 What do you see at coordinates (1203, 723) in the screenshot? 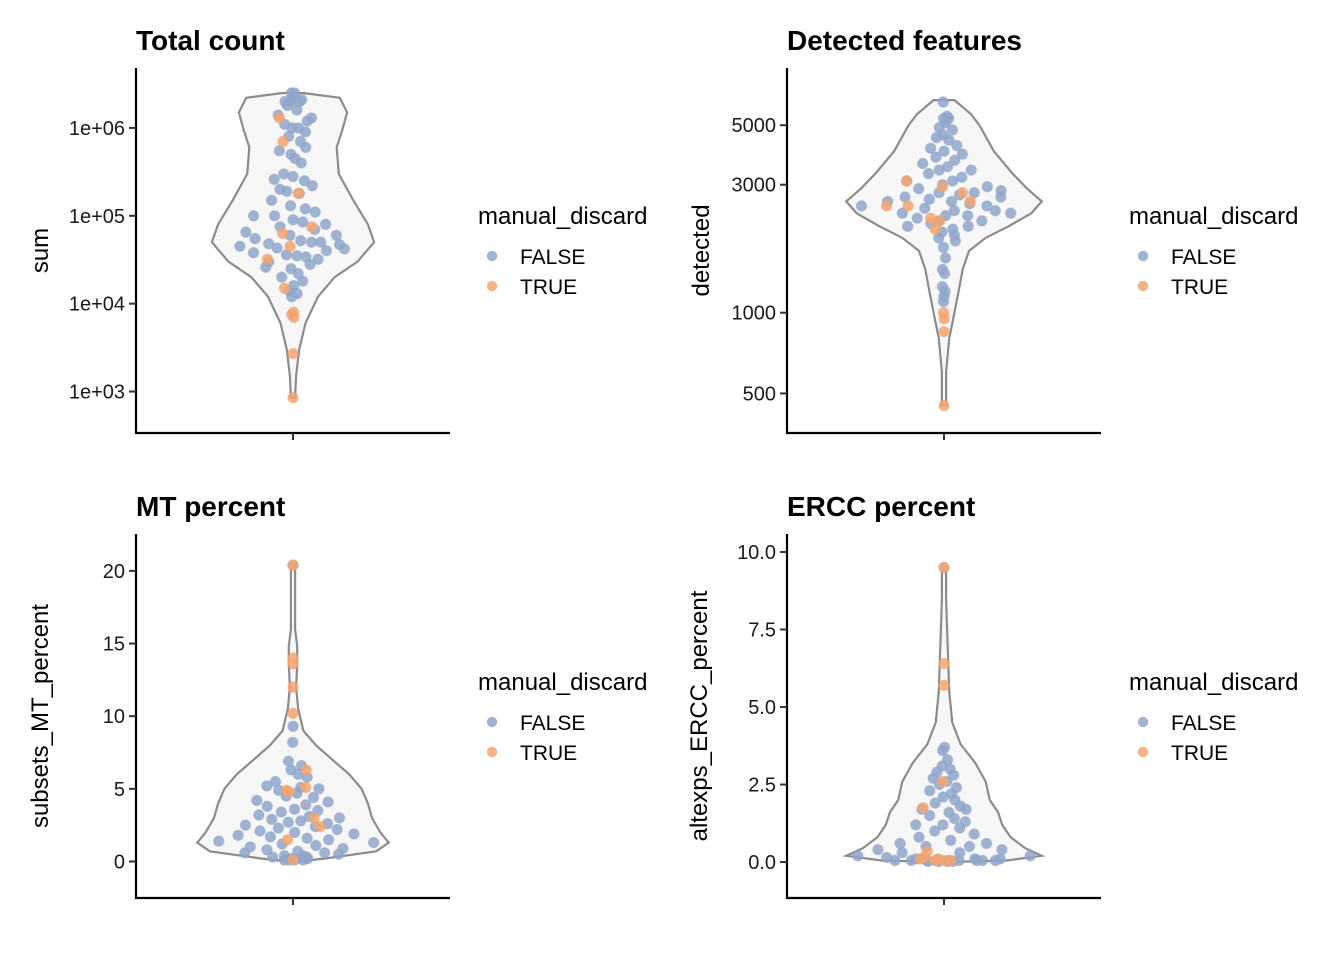
I see `legend-label: FALSE` at bounding box center [1203, 723].